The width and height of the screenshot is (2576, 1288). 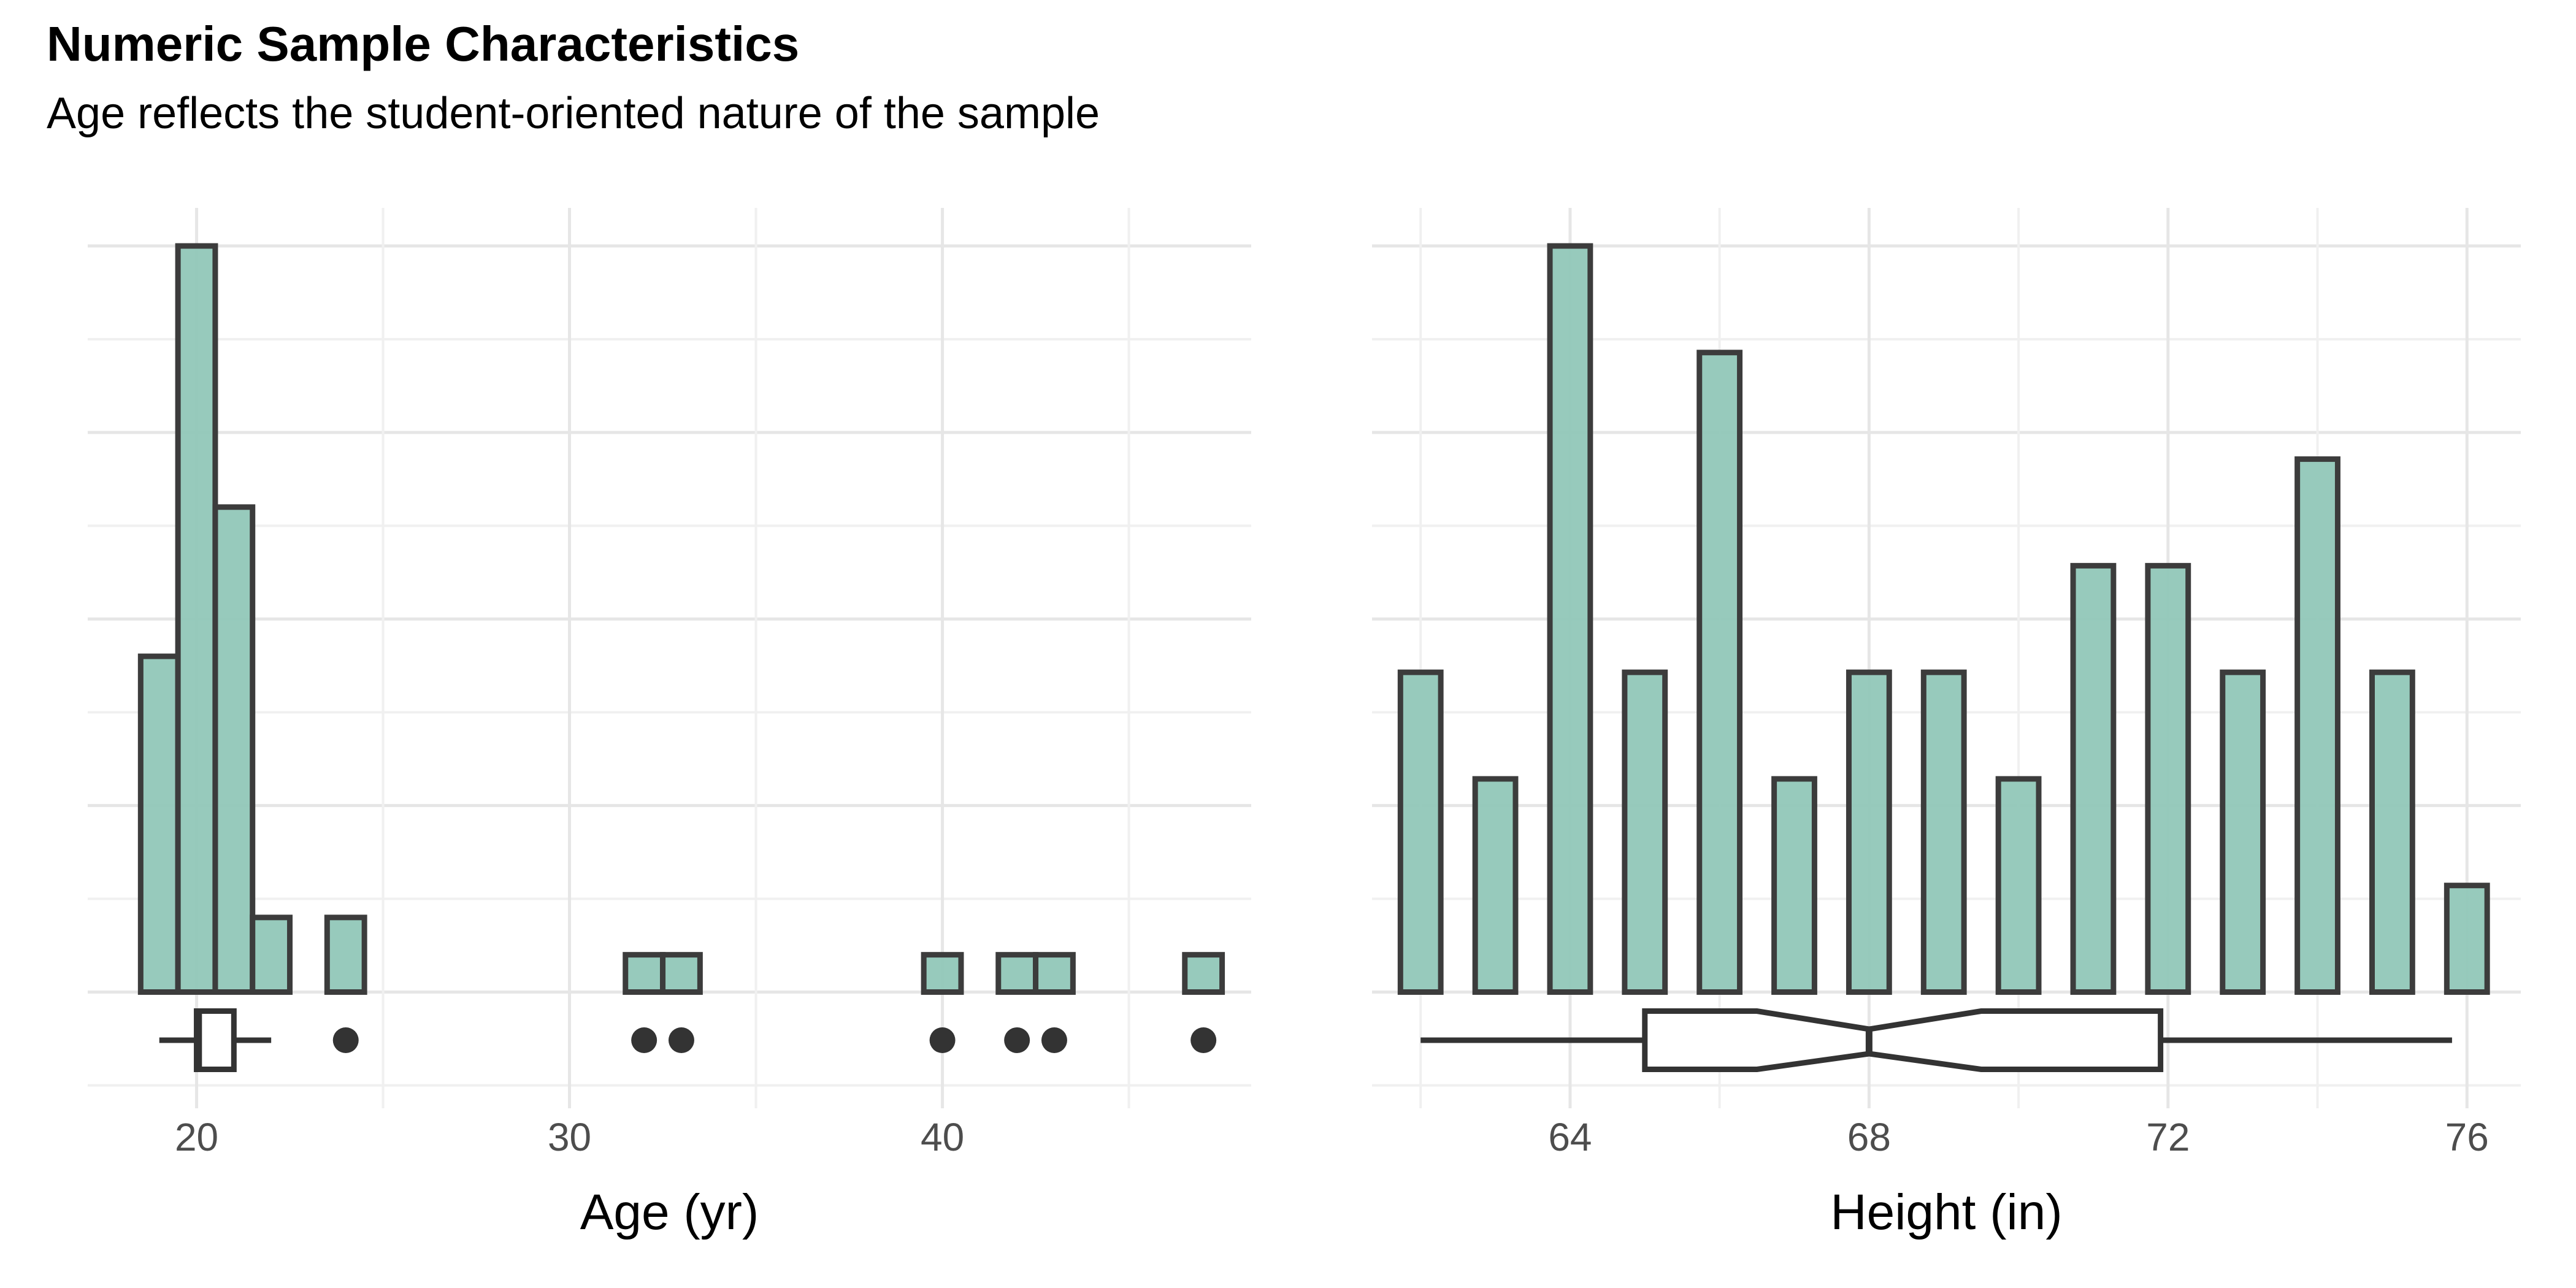 I want to click on age-x-tick-label: 40, so click(x=942, y=1137).